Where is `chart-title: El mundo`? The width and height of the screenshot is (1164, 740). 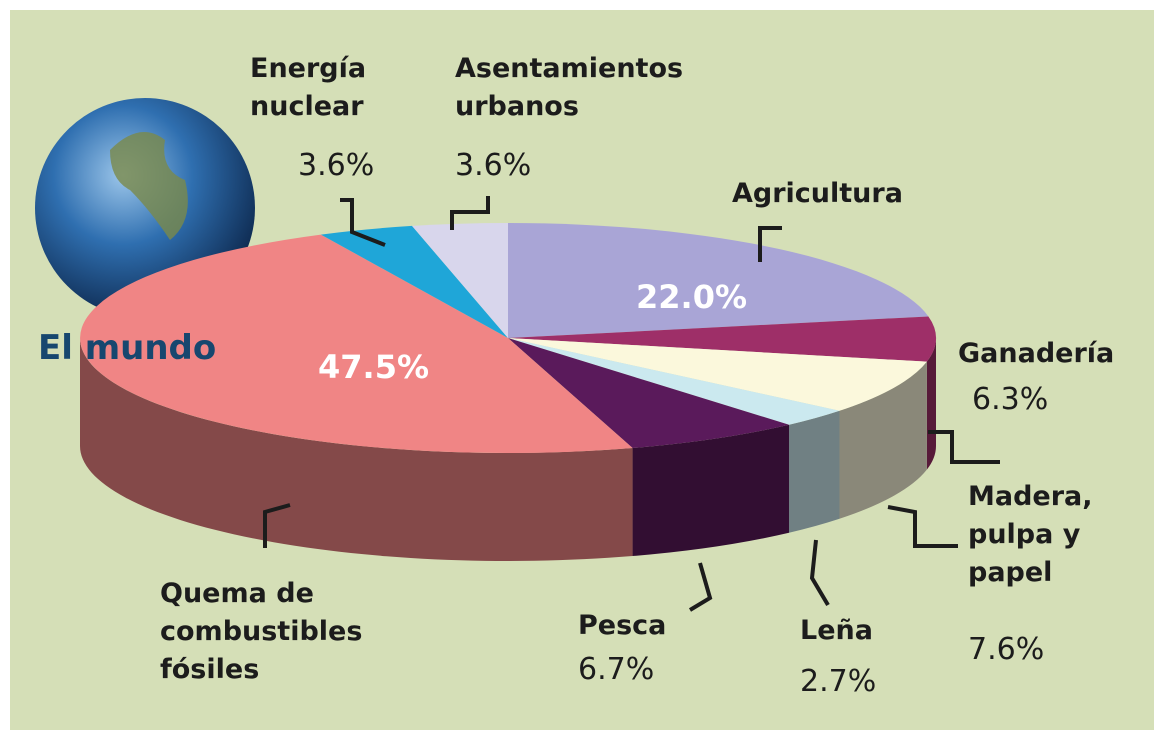
chart-title: El mundo is located at coordinates (127, 348).